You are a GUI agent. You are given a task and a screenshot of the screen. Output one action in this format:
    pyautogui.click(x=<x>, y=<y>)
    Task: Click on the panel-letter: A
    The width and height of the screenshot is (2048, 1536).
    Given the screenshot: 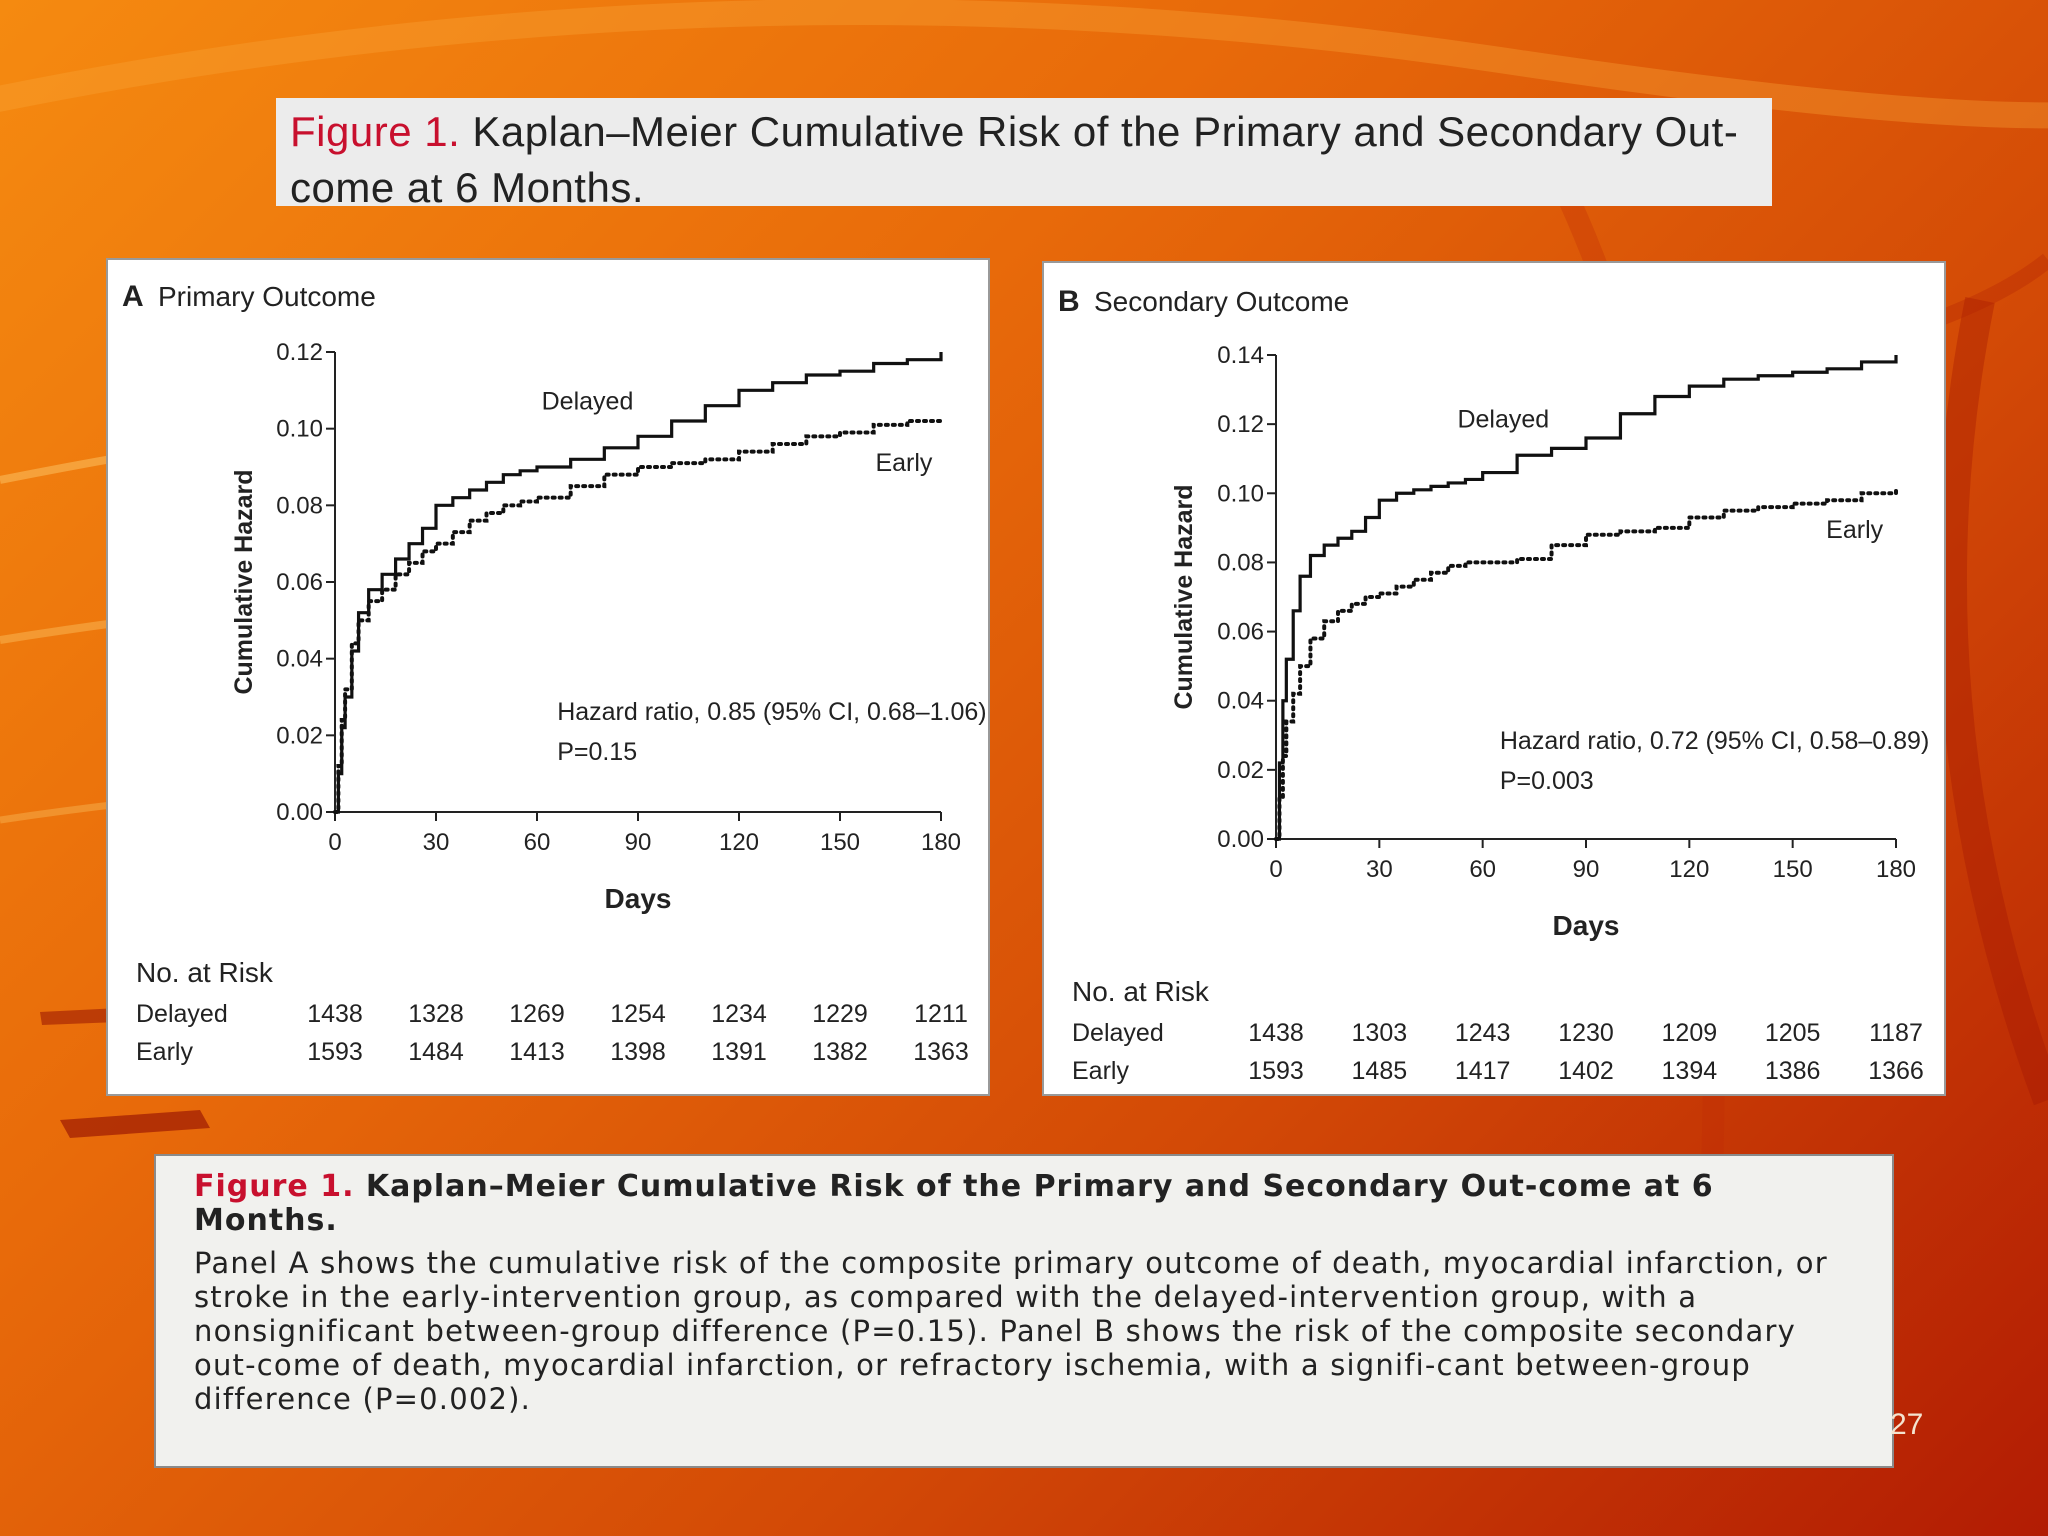 What is the action you would take?
    pyautogui.click(x=133, y=296)
    